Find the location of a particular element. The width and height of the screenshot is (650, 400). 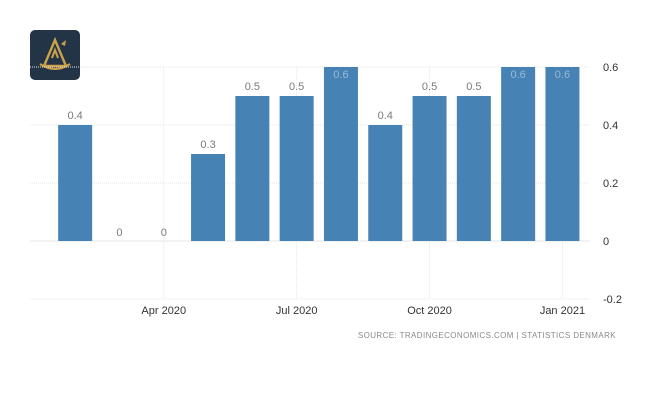

y-axis-ticks: 0.6 0.4 0.2 0 -0.2 is located at coordinates (612, 184).